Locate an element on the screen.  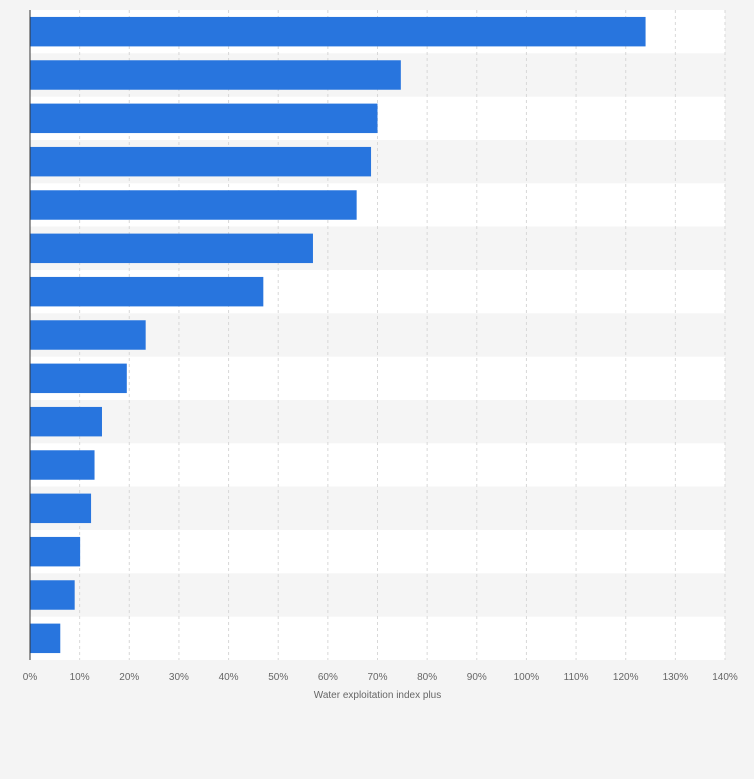
x-tick-label: 80% is located at coordinates (427, 677).